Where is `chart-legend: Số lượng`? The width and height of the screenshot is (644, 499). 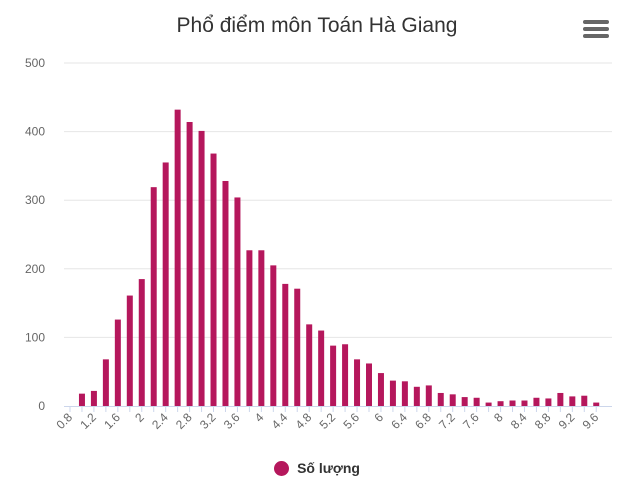
chart-legend: Số lượng is located at coordinates (317, 470).